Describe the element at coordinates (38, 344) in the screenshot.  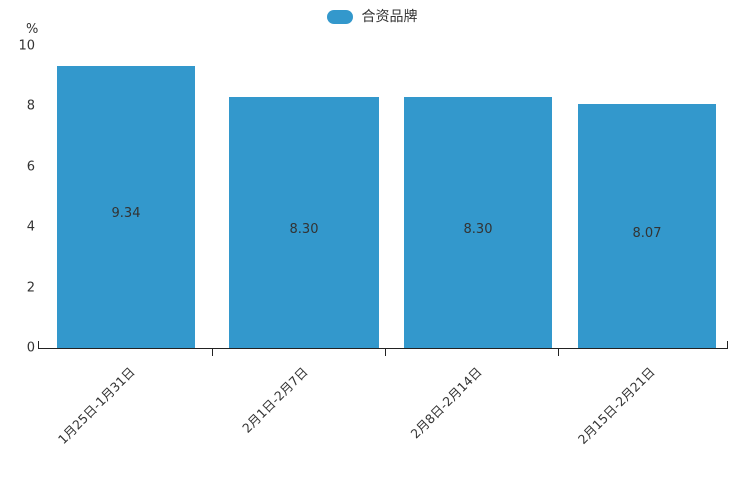
I see `x-axis-start-cap` at that location.